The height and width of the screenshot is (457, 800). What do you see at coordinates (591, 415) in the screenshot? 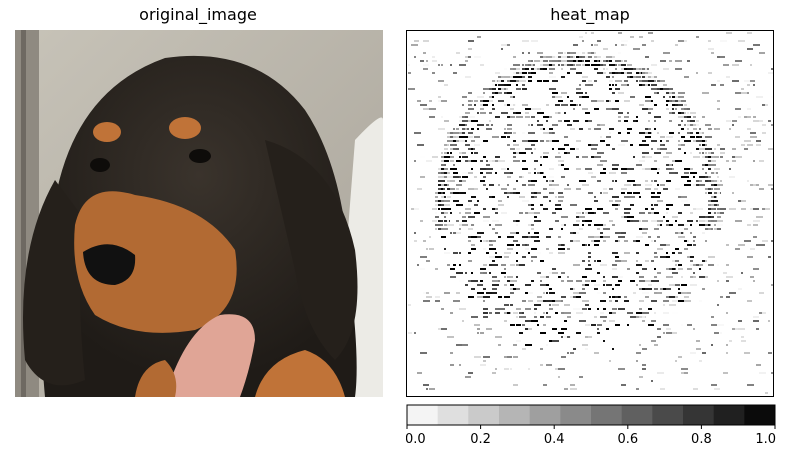
I see `colorbar-frame` at bounding box center [591, 415].